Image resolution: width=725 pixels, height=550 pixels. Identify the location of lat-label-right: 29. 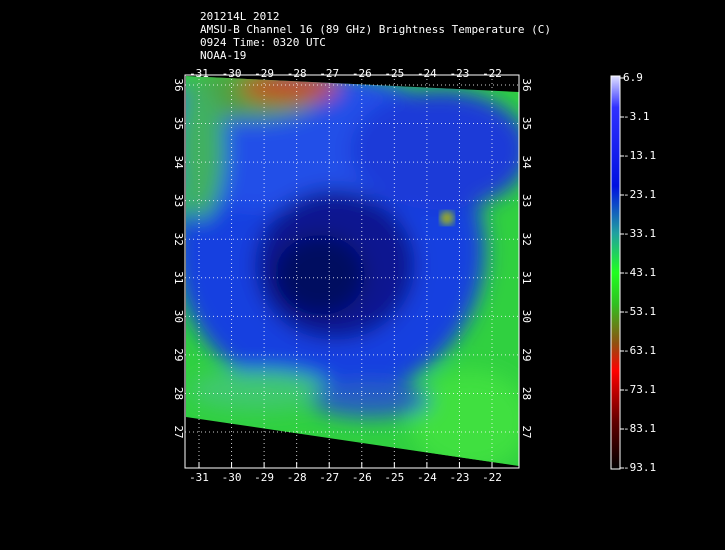
(526, 354).